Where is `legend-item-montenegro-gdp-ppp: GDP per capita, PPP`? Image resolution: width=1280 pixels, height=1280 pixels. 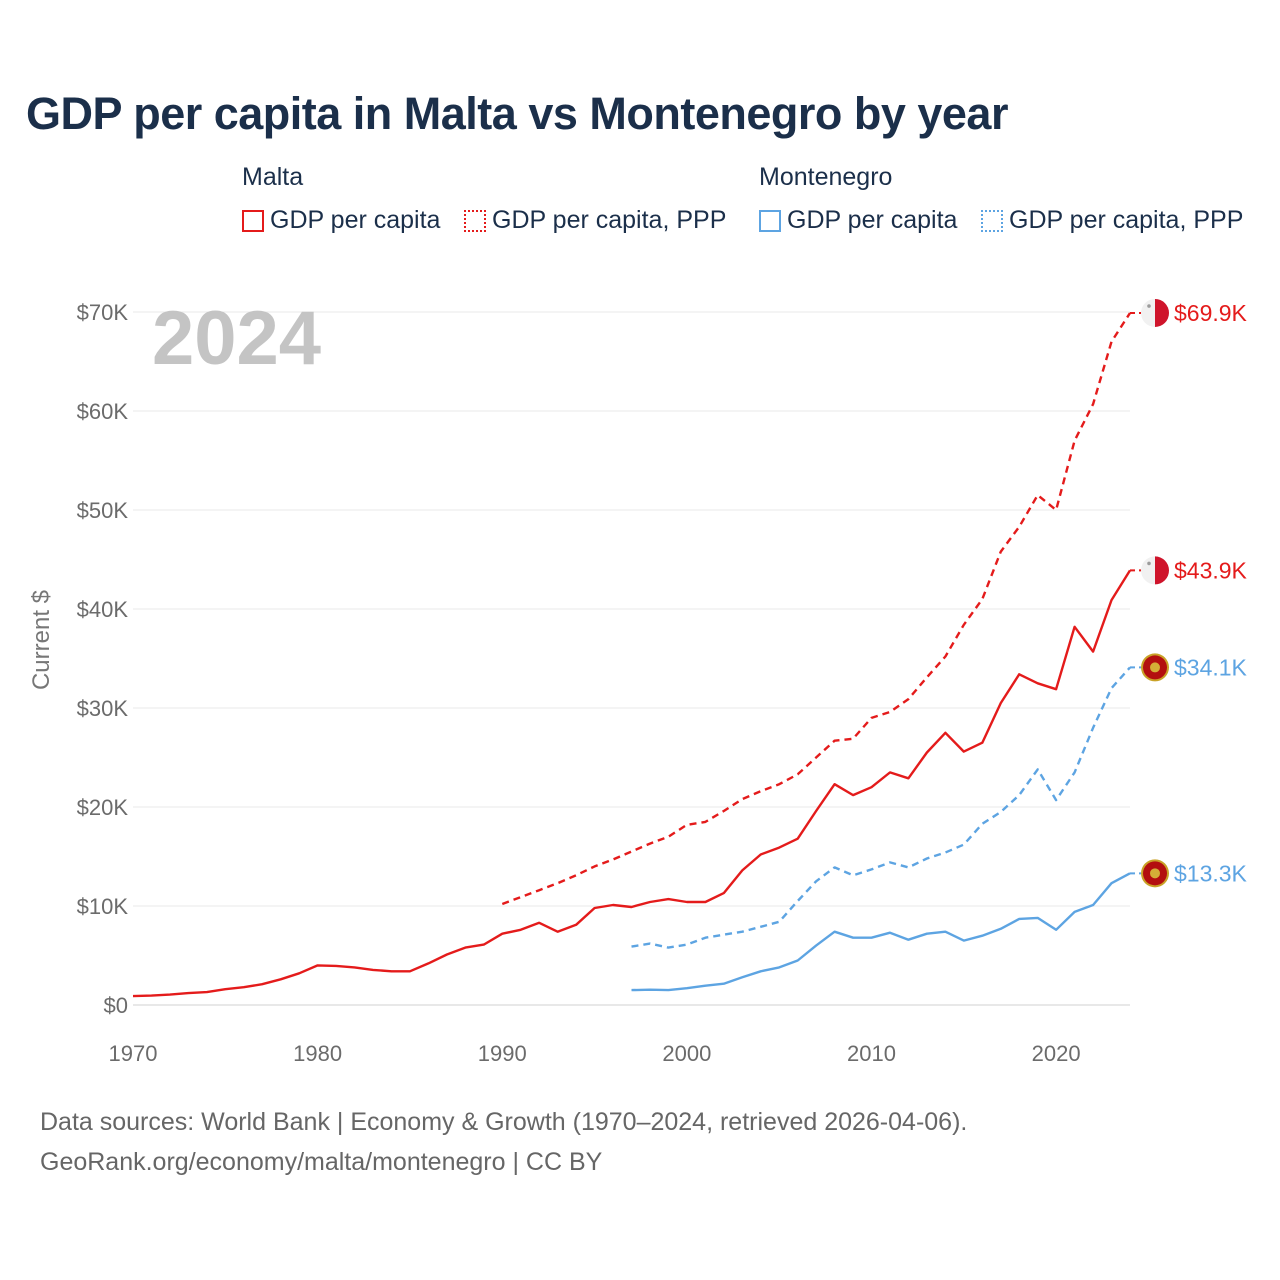
legend-item-montenegro-gdp-ppp: GDP per capita, PPP is located at coordinates (1112, 220).